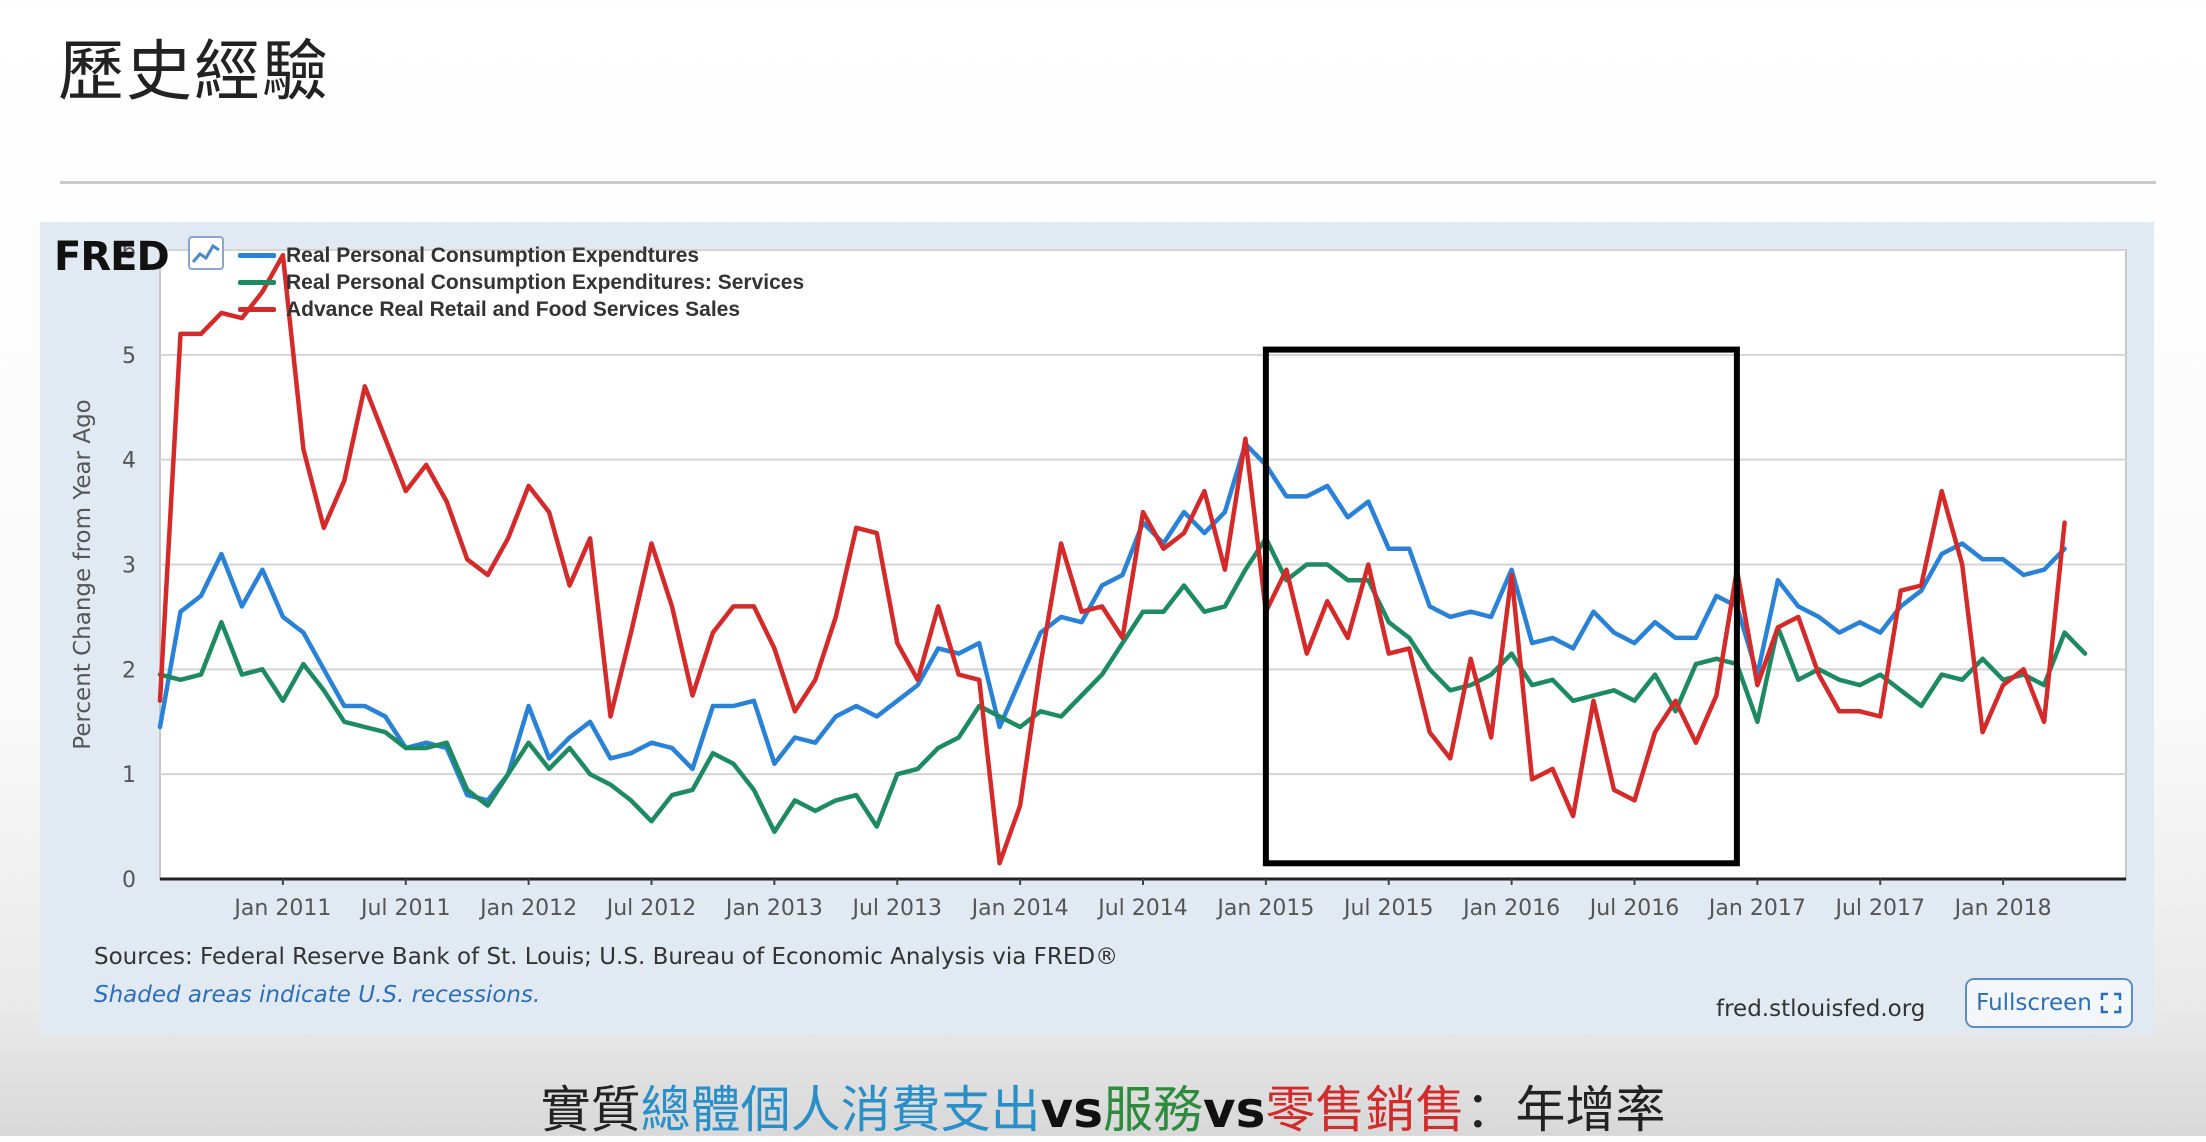 This screenshot has width=2206, height=1142. I want to click on x-tick-label: Jul 2016, so click(1634, 908).